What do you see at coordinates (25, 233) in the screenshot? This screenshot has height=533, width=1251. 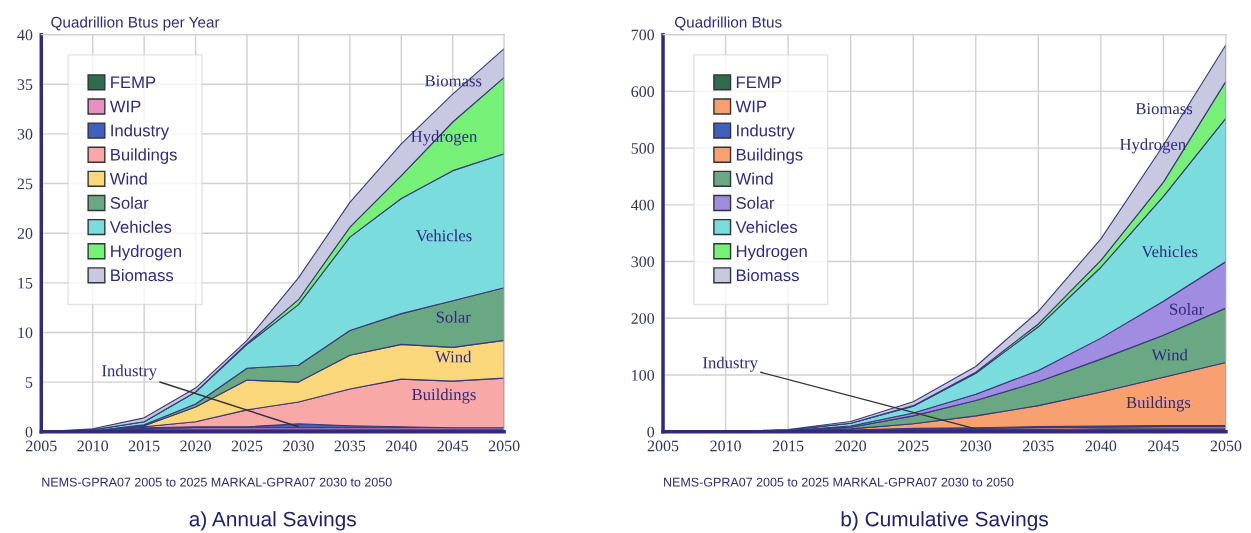 I see `y-tick-label: 20` at bounding box center [25, 233].